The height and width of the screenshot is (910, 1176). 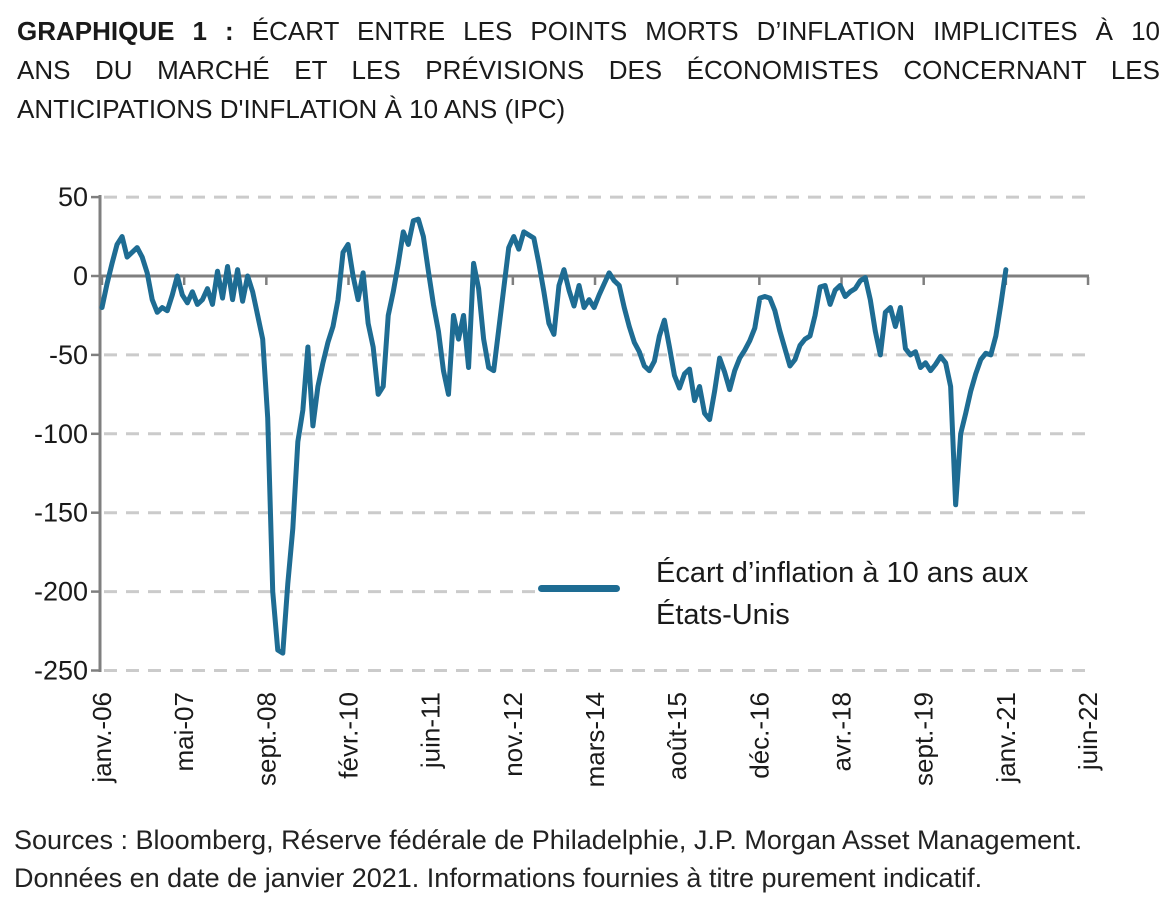 What do you see at coordinates (291, 109) in the screenshot?
I see `chart-title-line3: ANTICIPATIONS D'INFLATION À 10 ANS (IPC)` at bounding box center [291, 109].